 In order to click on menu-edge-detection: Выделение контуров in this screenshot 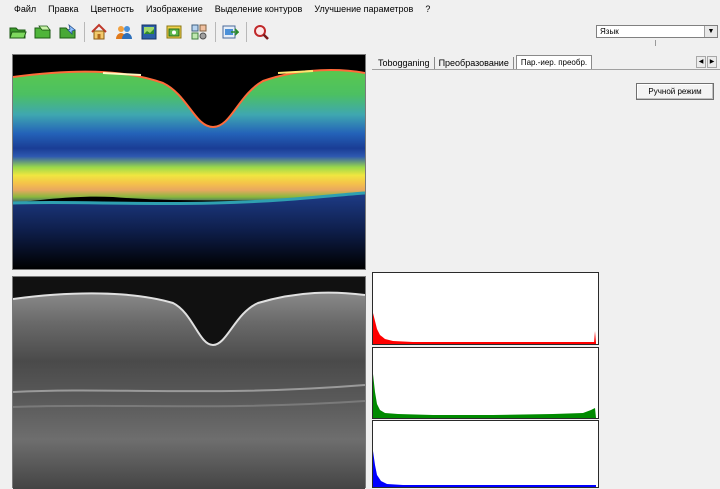, I will do `click(258, 9)`.